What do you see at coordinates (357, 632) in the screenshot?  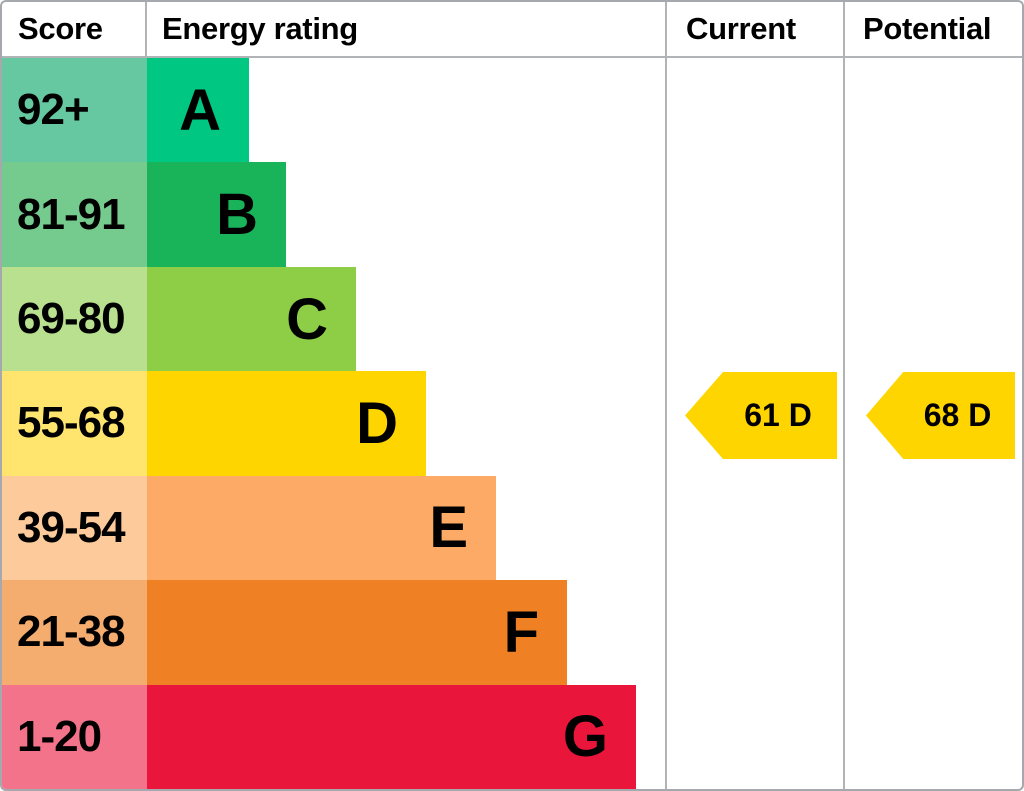 I see `band-bar-f: F` at bounding box center [357, 632].